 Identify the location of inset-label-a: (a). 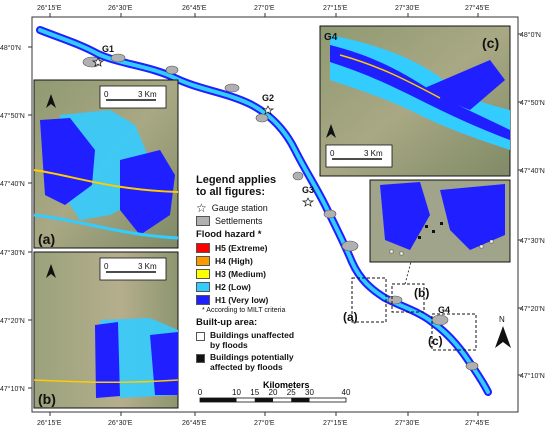
(46, 239).